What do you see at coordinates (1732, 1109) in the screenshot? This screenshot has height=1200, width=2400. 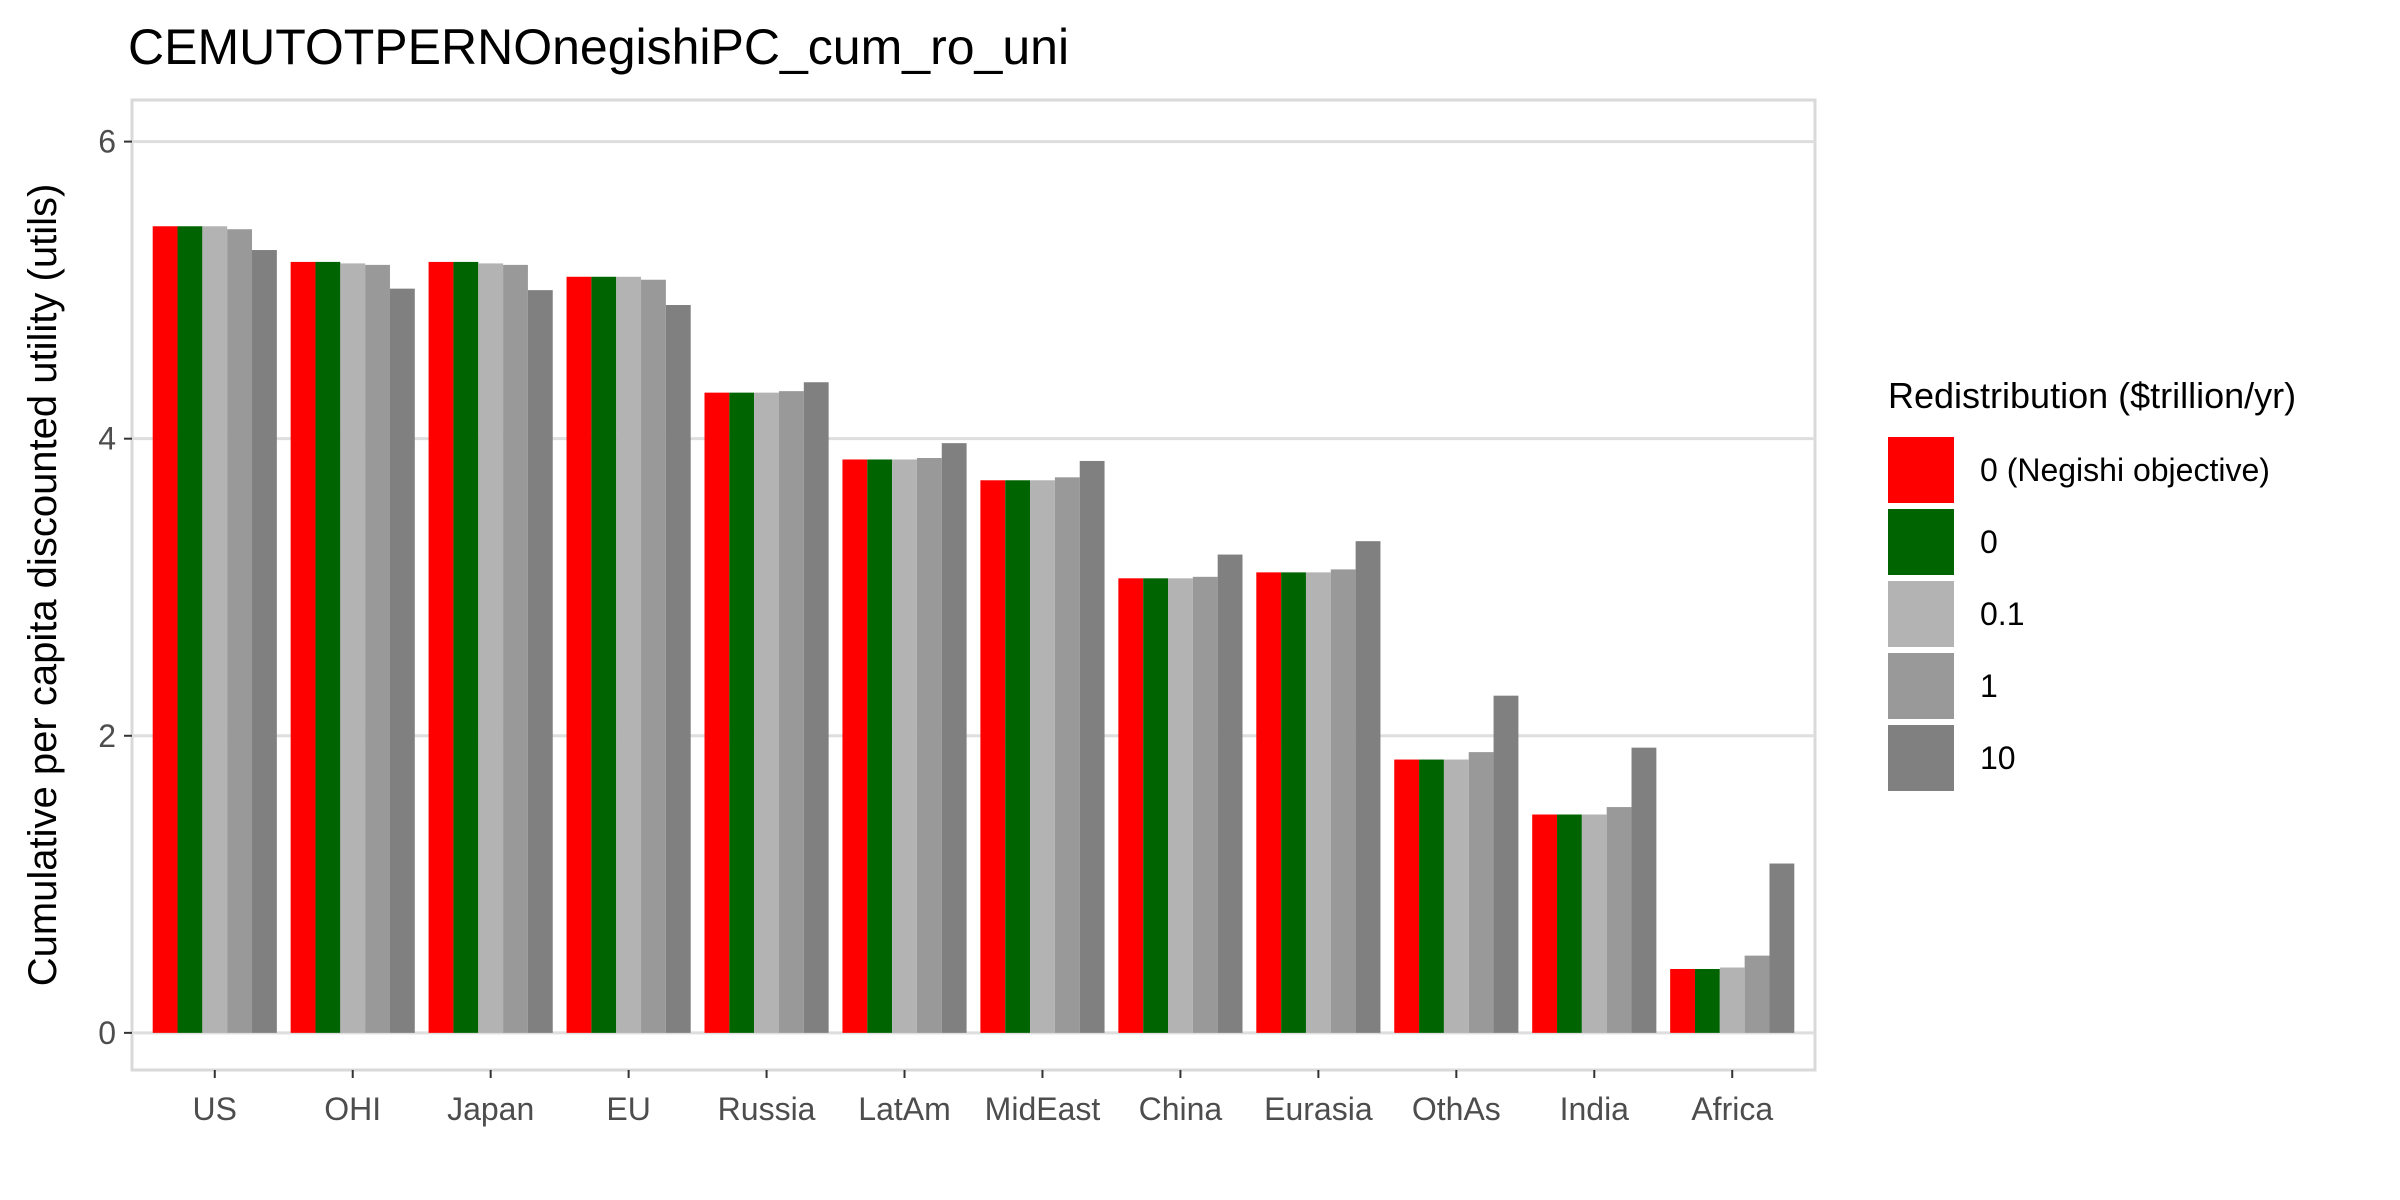 I see `x-tick-label: Africa` at bounding box center [1732, 1109].